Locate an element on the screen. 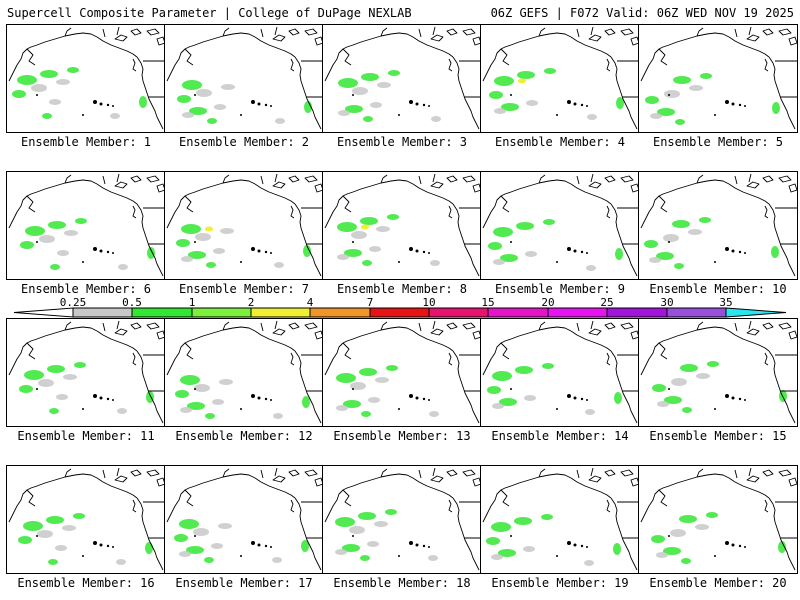  member-label-10: Ensemble Member: 10 is located at coordinates (718, 289).